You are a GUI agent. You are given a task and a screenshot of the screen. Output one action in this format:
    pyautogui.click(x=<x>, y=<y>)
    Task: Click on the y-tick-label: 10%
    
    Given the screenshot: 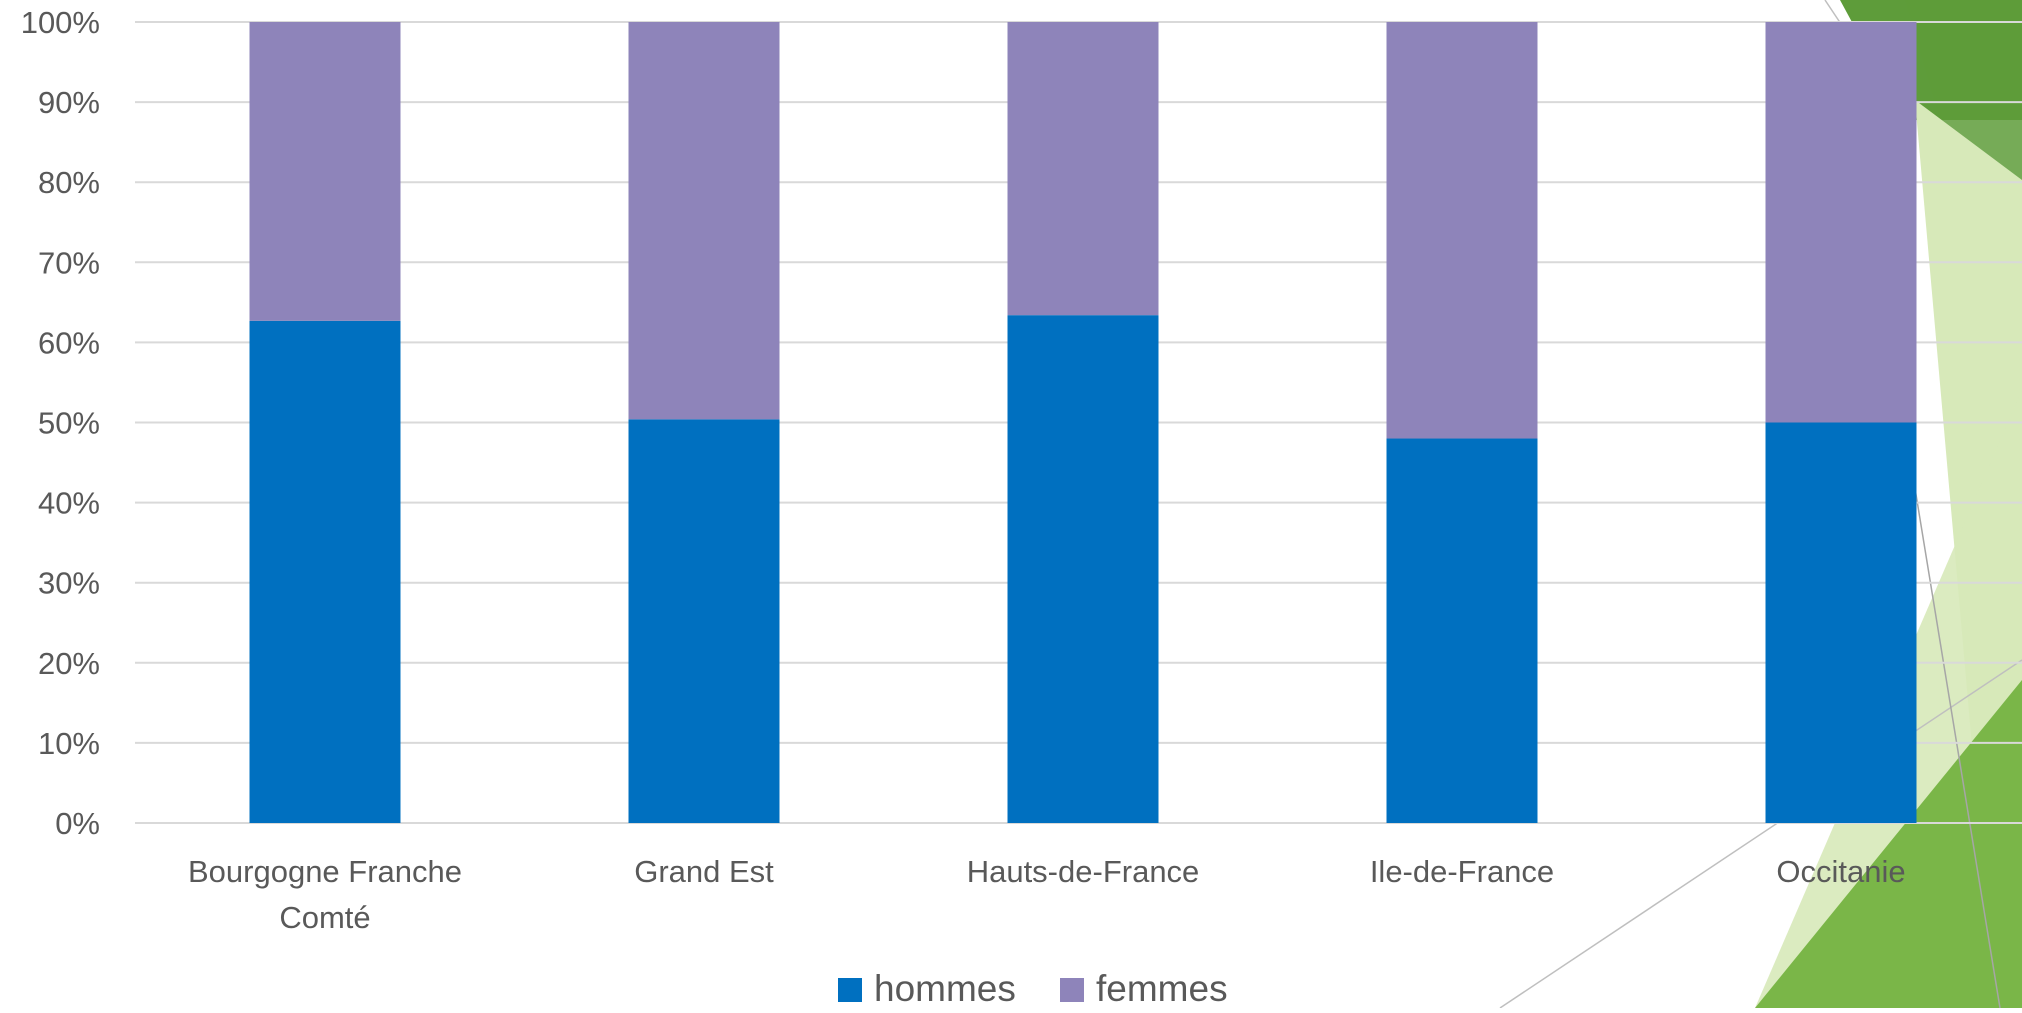 What is the action you would take?
    pyautogui.click(x=69, y=743)
    